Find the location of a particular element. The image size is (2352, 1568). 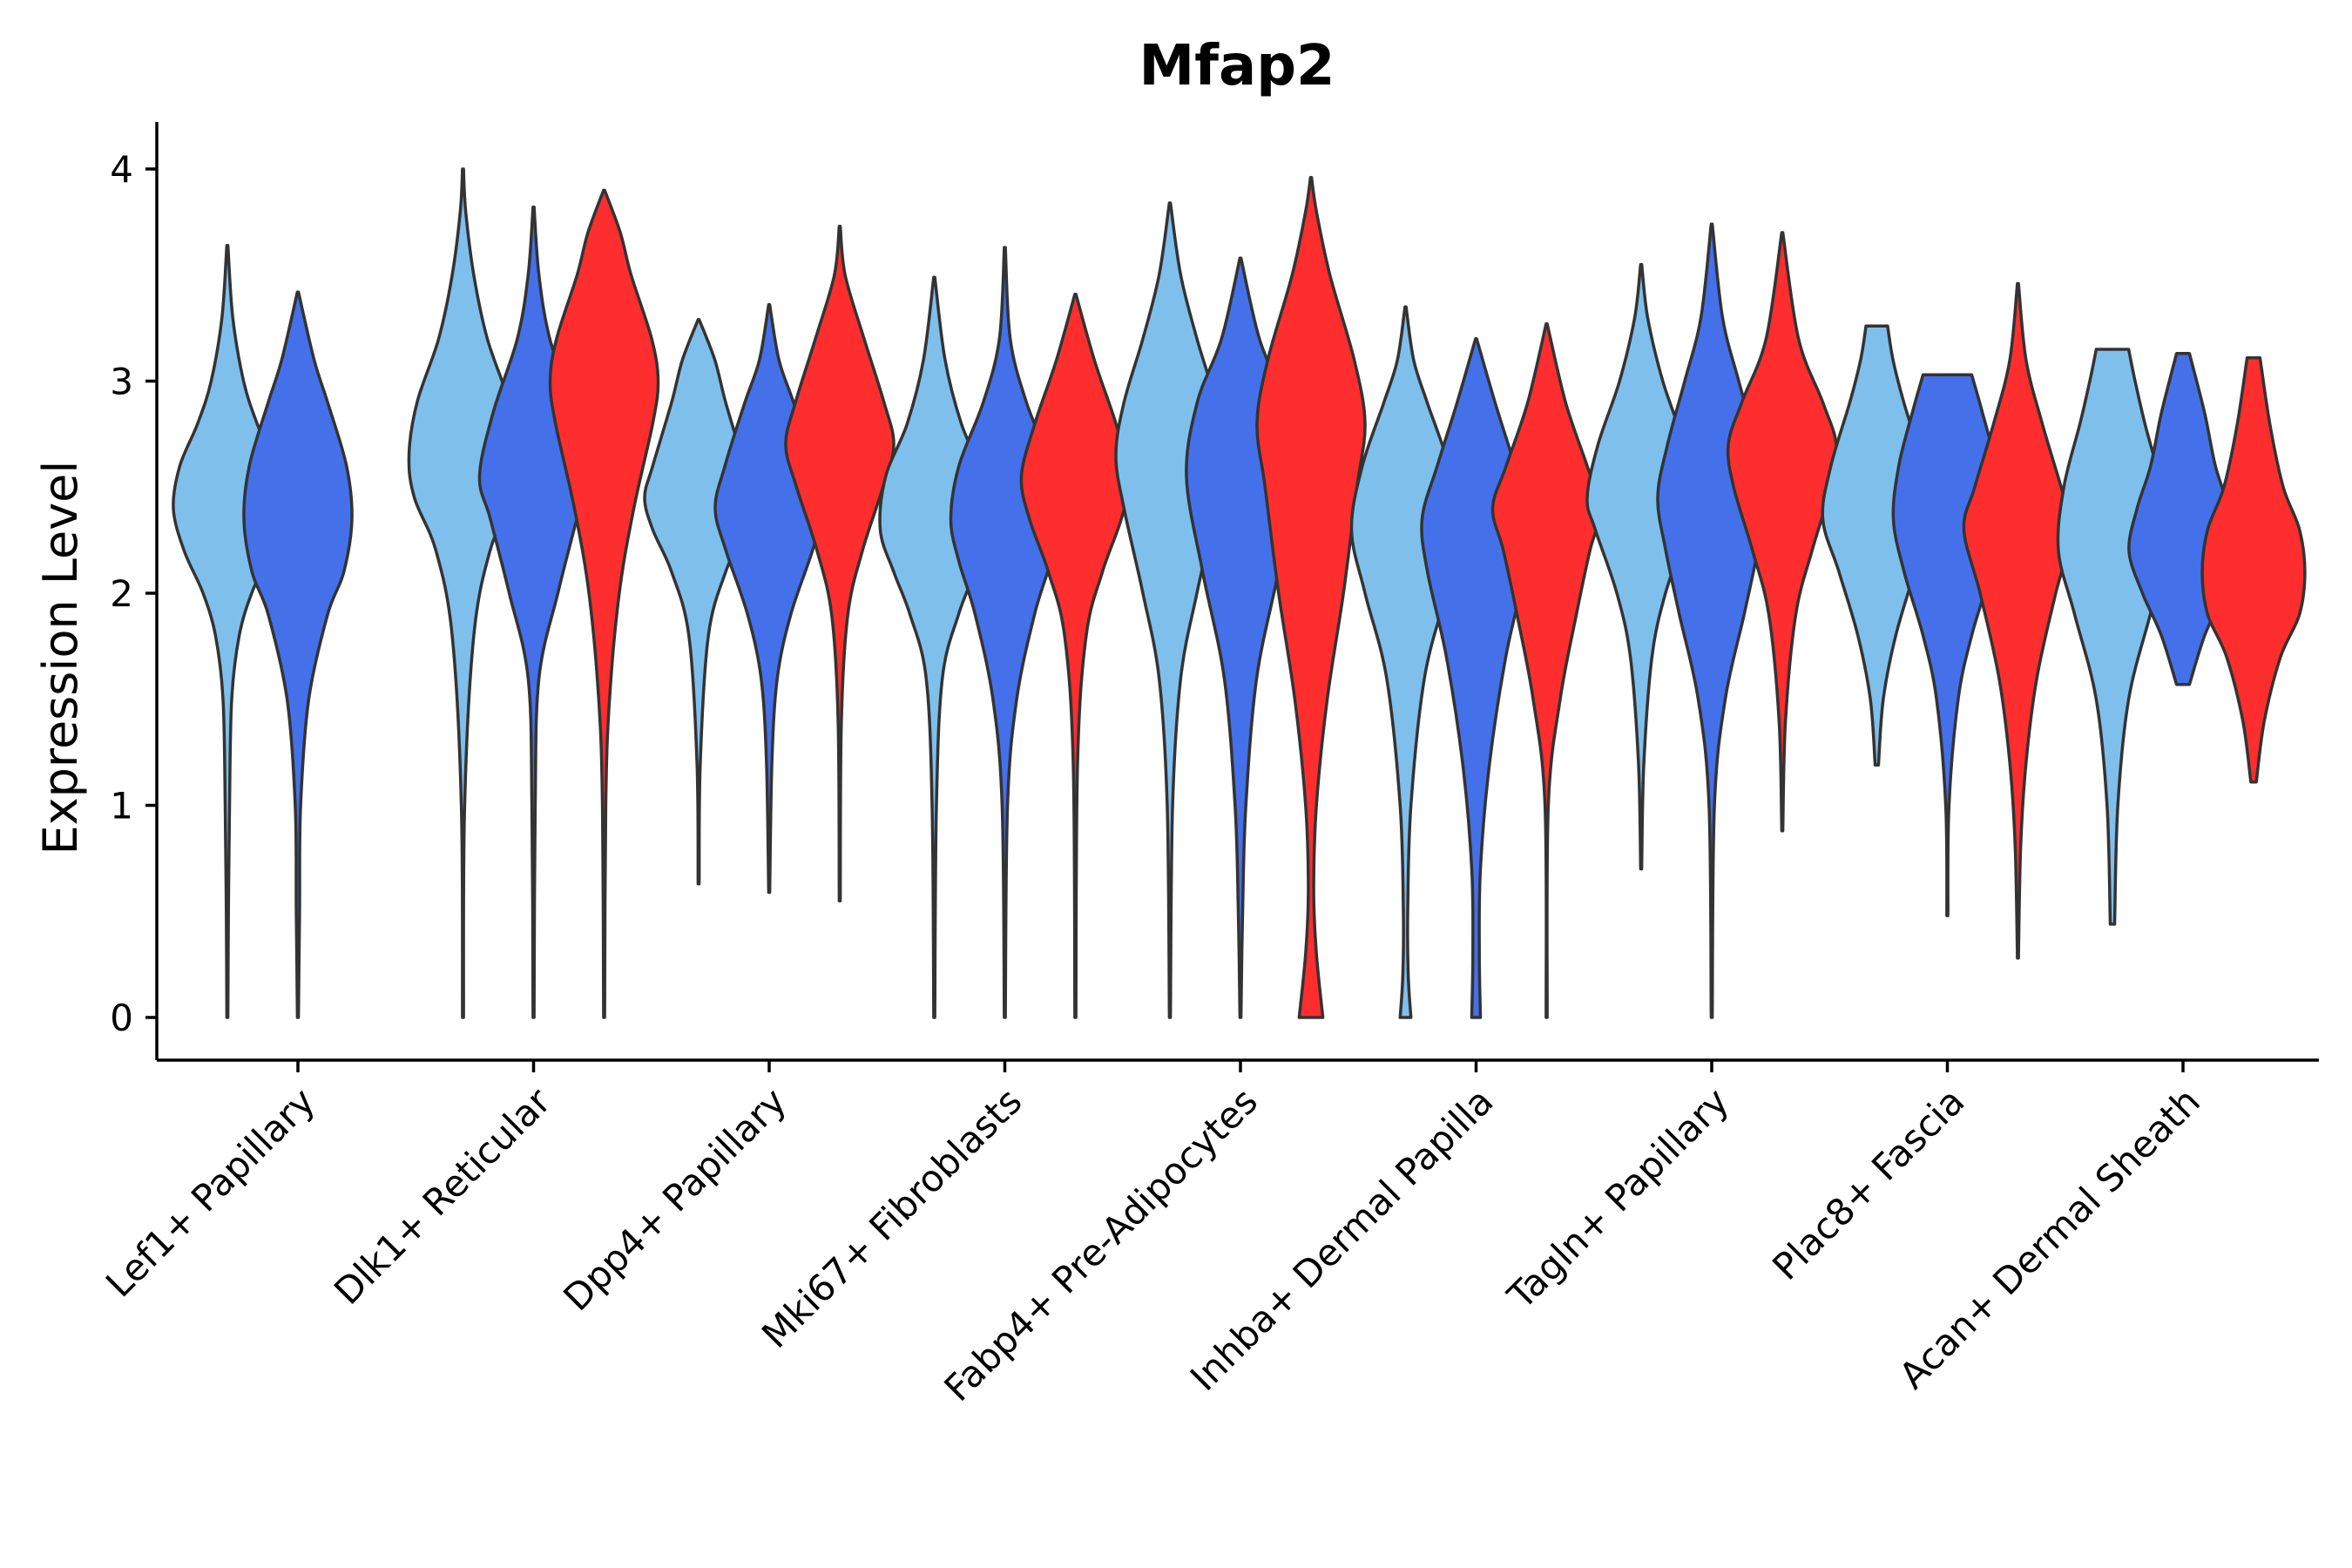

y-axis-label: Expression Level is located at coordinates (61, 658).